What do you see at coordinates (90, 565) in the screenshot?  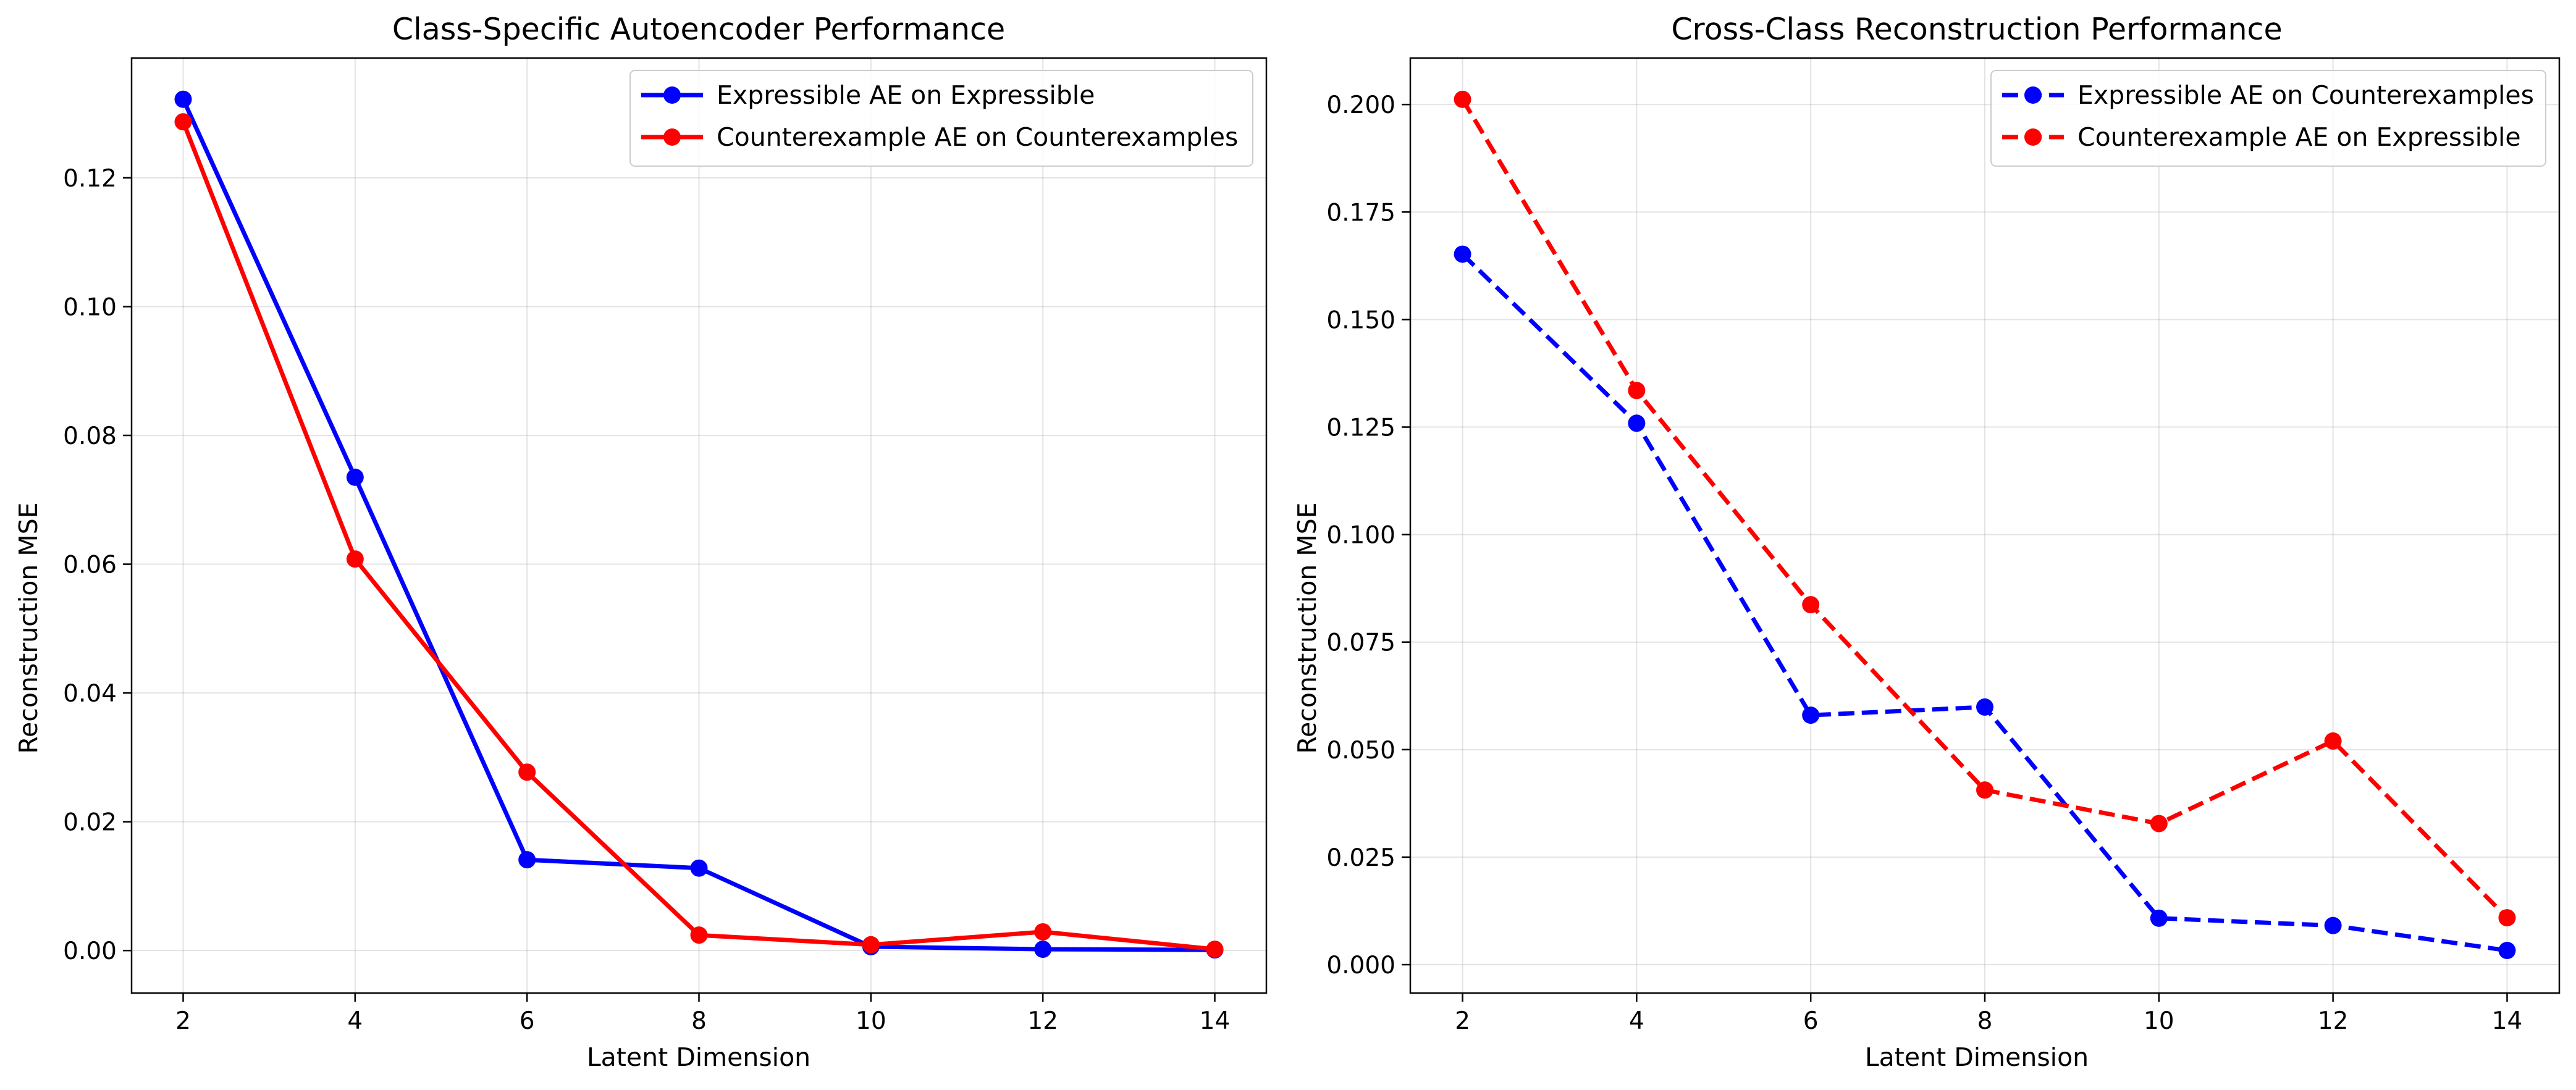 I see `y-tick-label: 0.06` at bounding box center [90, 565].